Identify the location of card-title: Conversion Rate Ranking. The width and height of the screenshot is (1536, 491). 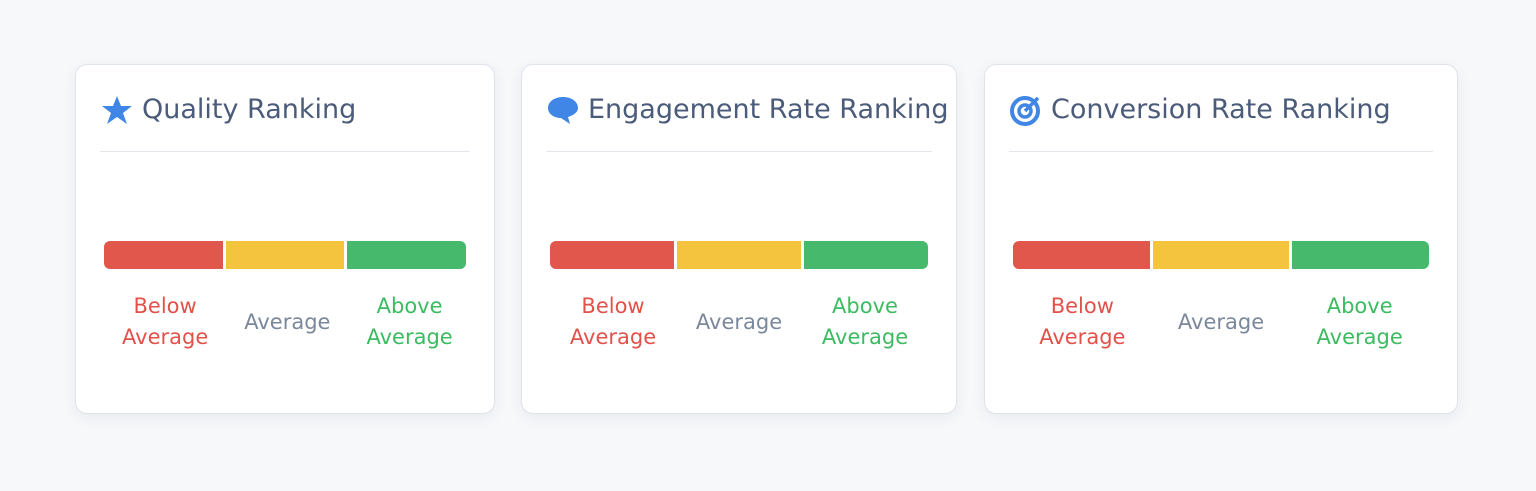
(1221, 109).